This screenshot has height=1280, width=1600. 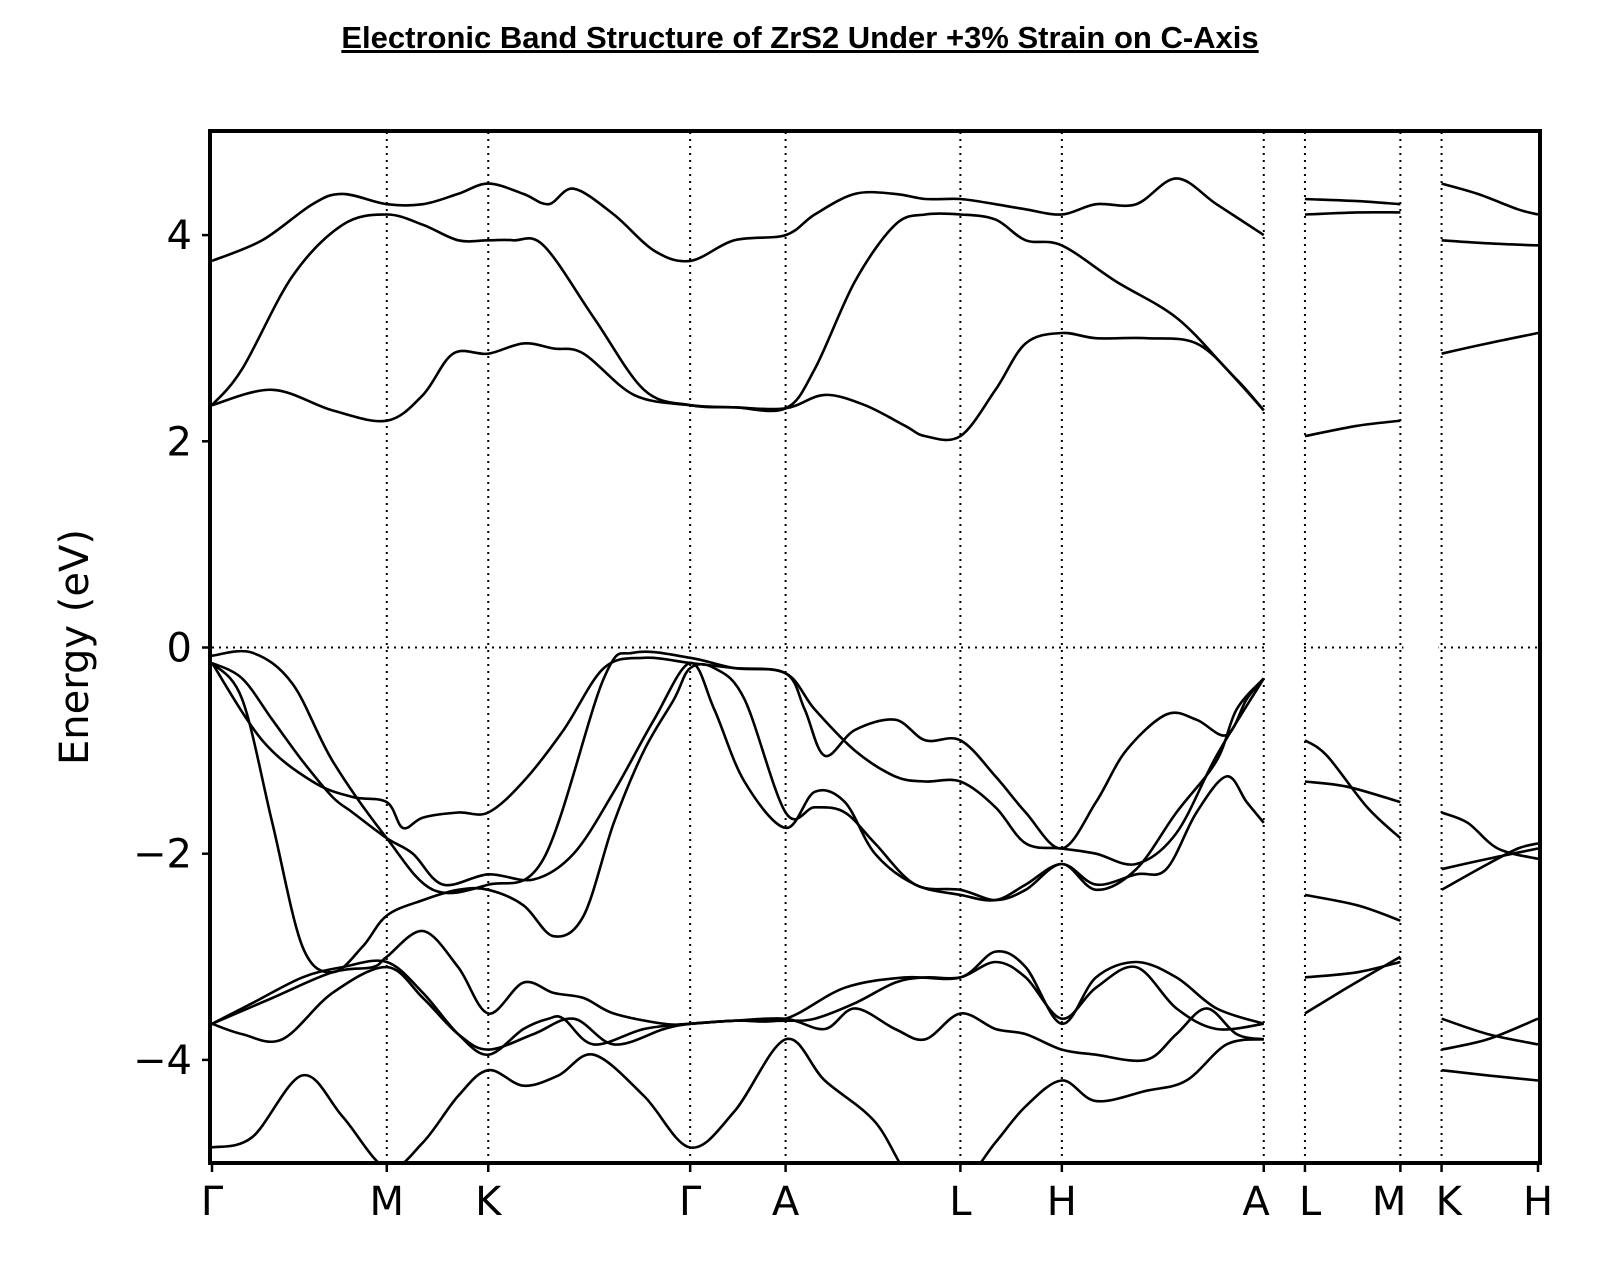 I want to click on y-tick-label: 4, so click(x=179, y=236).